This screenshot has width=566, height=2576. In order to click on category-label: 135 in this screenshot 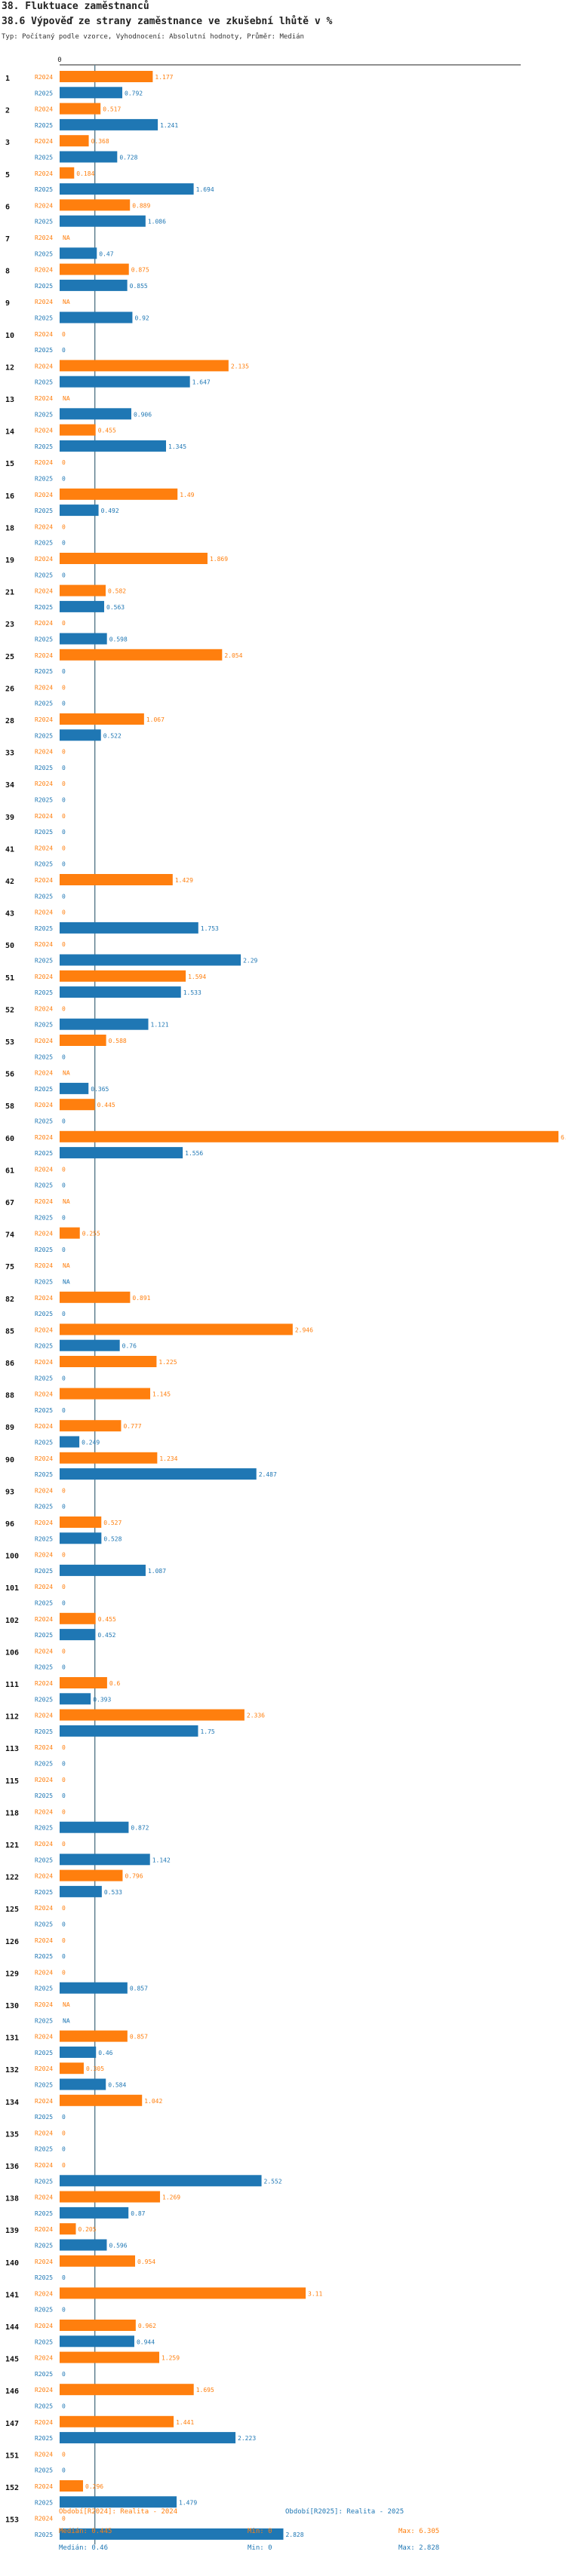, I will do `click(12, 2134)`.